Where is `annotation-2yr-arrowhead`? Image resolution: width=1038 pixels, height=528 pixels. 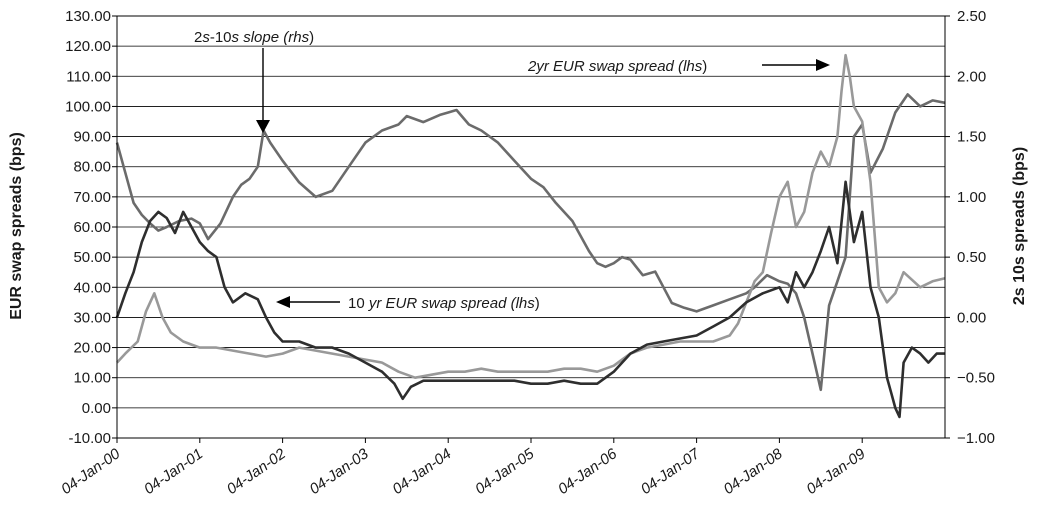 annotation-2yr-arrowhead is located at coordinates (823, 65).